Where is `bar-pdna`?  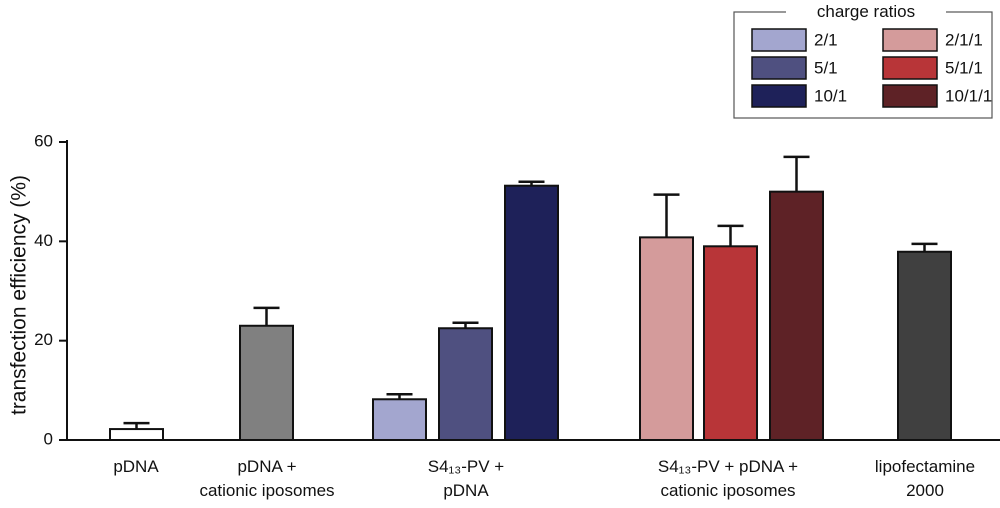 bar-pdna is located at coordinates (136, 434).